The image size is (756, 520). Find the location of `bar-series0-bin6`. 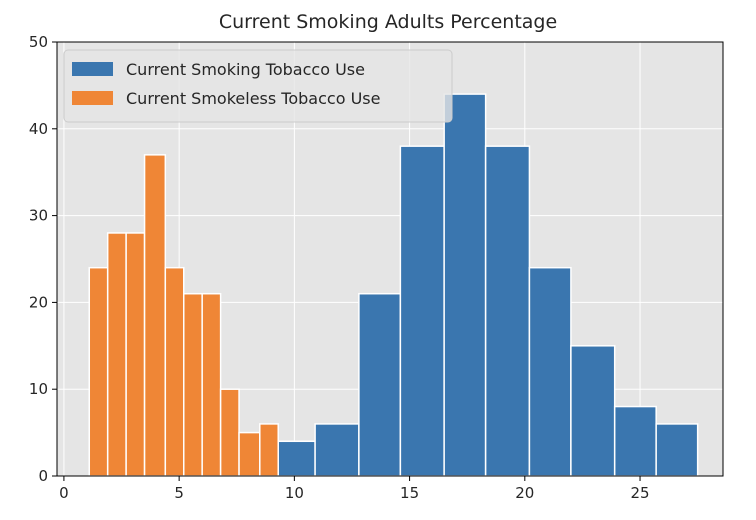

bar-series0-bin6 is located at coordinates (550, 371).